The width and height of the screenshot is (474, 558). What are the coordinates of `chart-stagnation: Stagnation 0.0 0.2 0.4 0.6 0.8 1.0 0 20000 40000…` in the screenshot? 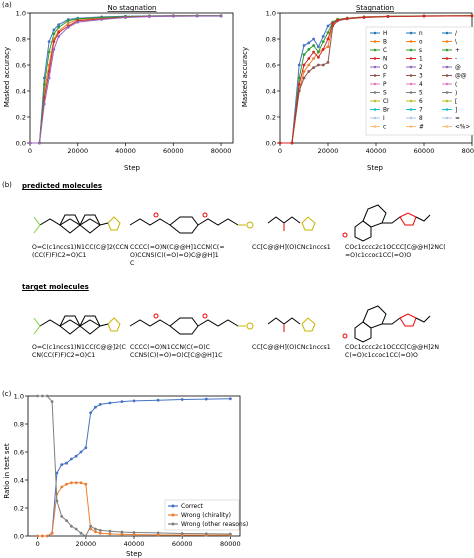 It's located at (357, 88).